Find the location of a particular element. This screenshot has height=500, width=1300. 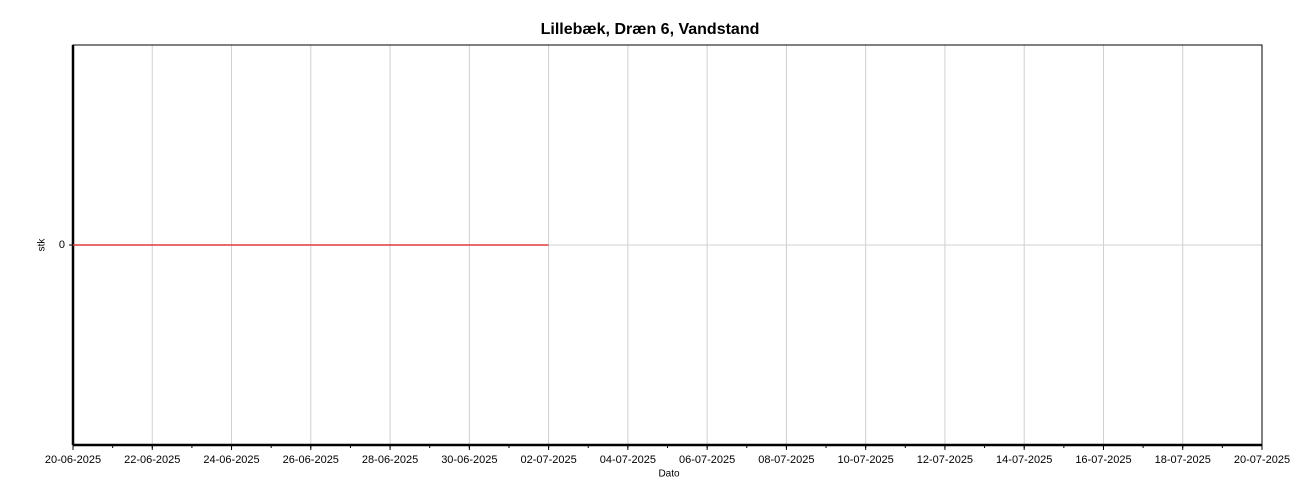

x-tick-label: 06-07-2025 is located at coordinates (707, 460).